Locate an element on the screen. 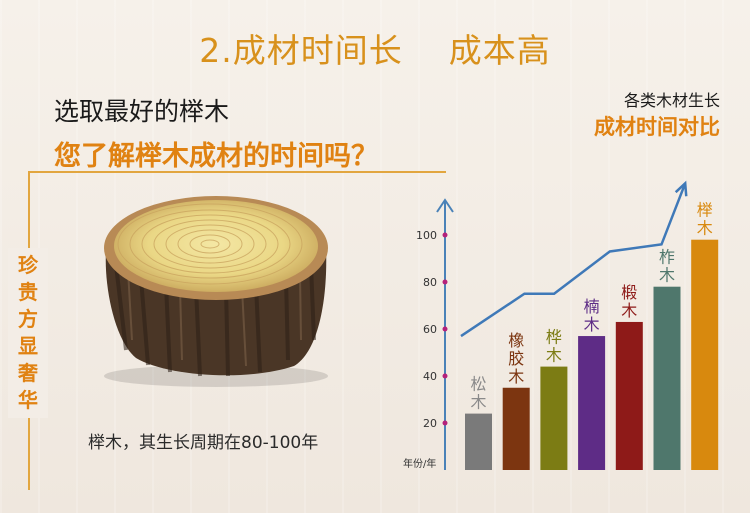 This screenshot has height=513, width=750. trend-arrow is located at coordinates (681, 188).